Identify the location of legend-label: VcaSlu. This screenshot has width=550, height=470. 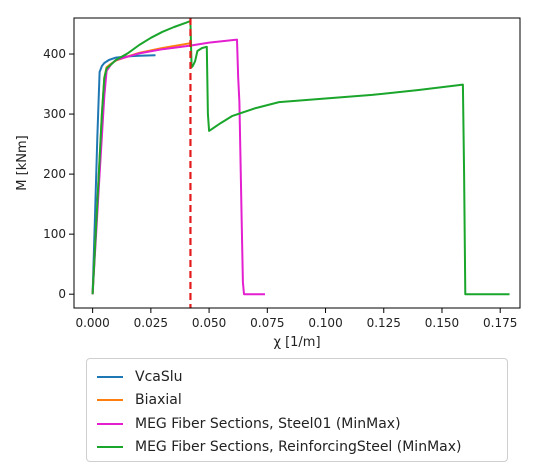
(159, 376).